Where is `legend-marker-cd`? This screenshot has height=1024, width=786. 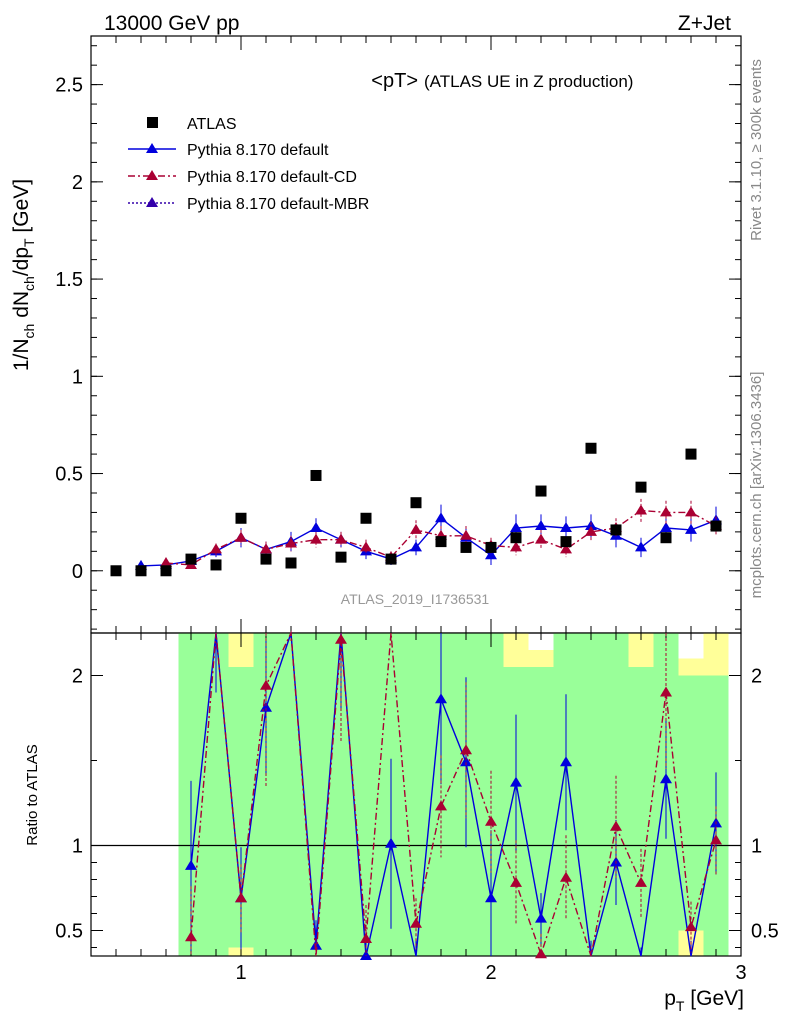 legend-marker-cd is located at coordinates (152, 175).